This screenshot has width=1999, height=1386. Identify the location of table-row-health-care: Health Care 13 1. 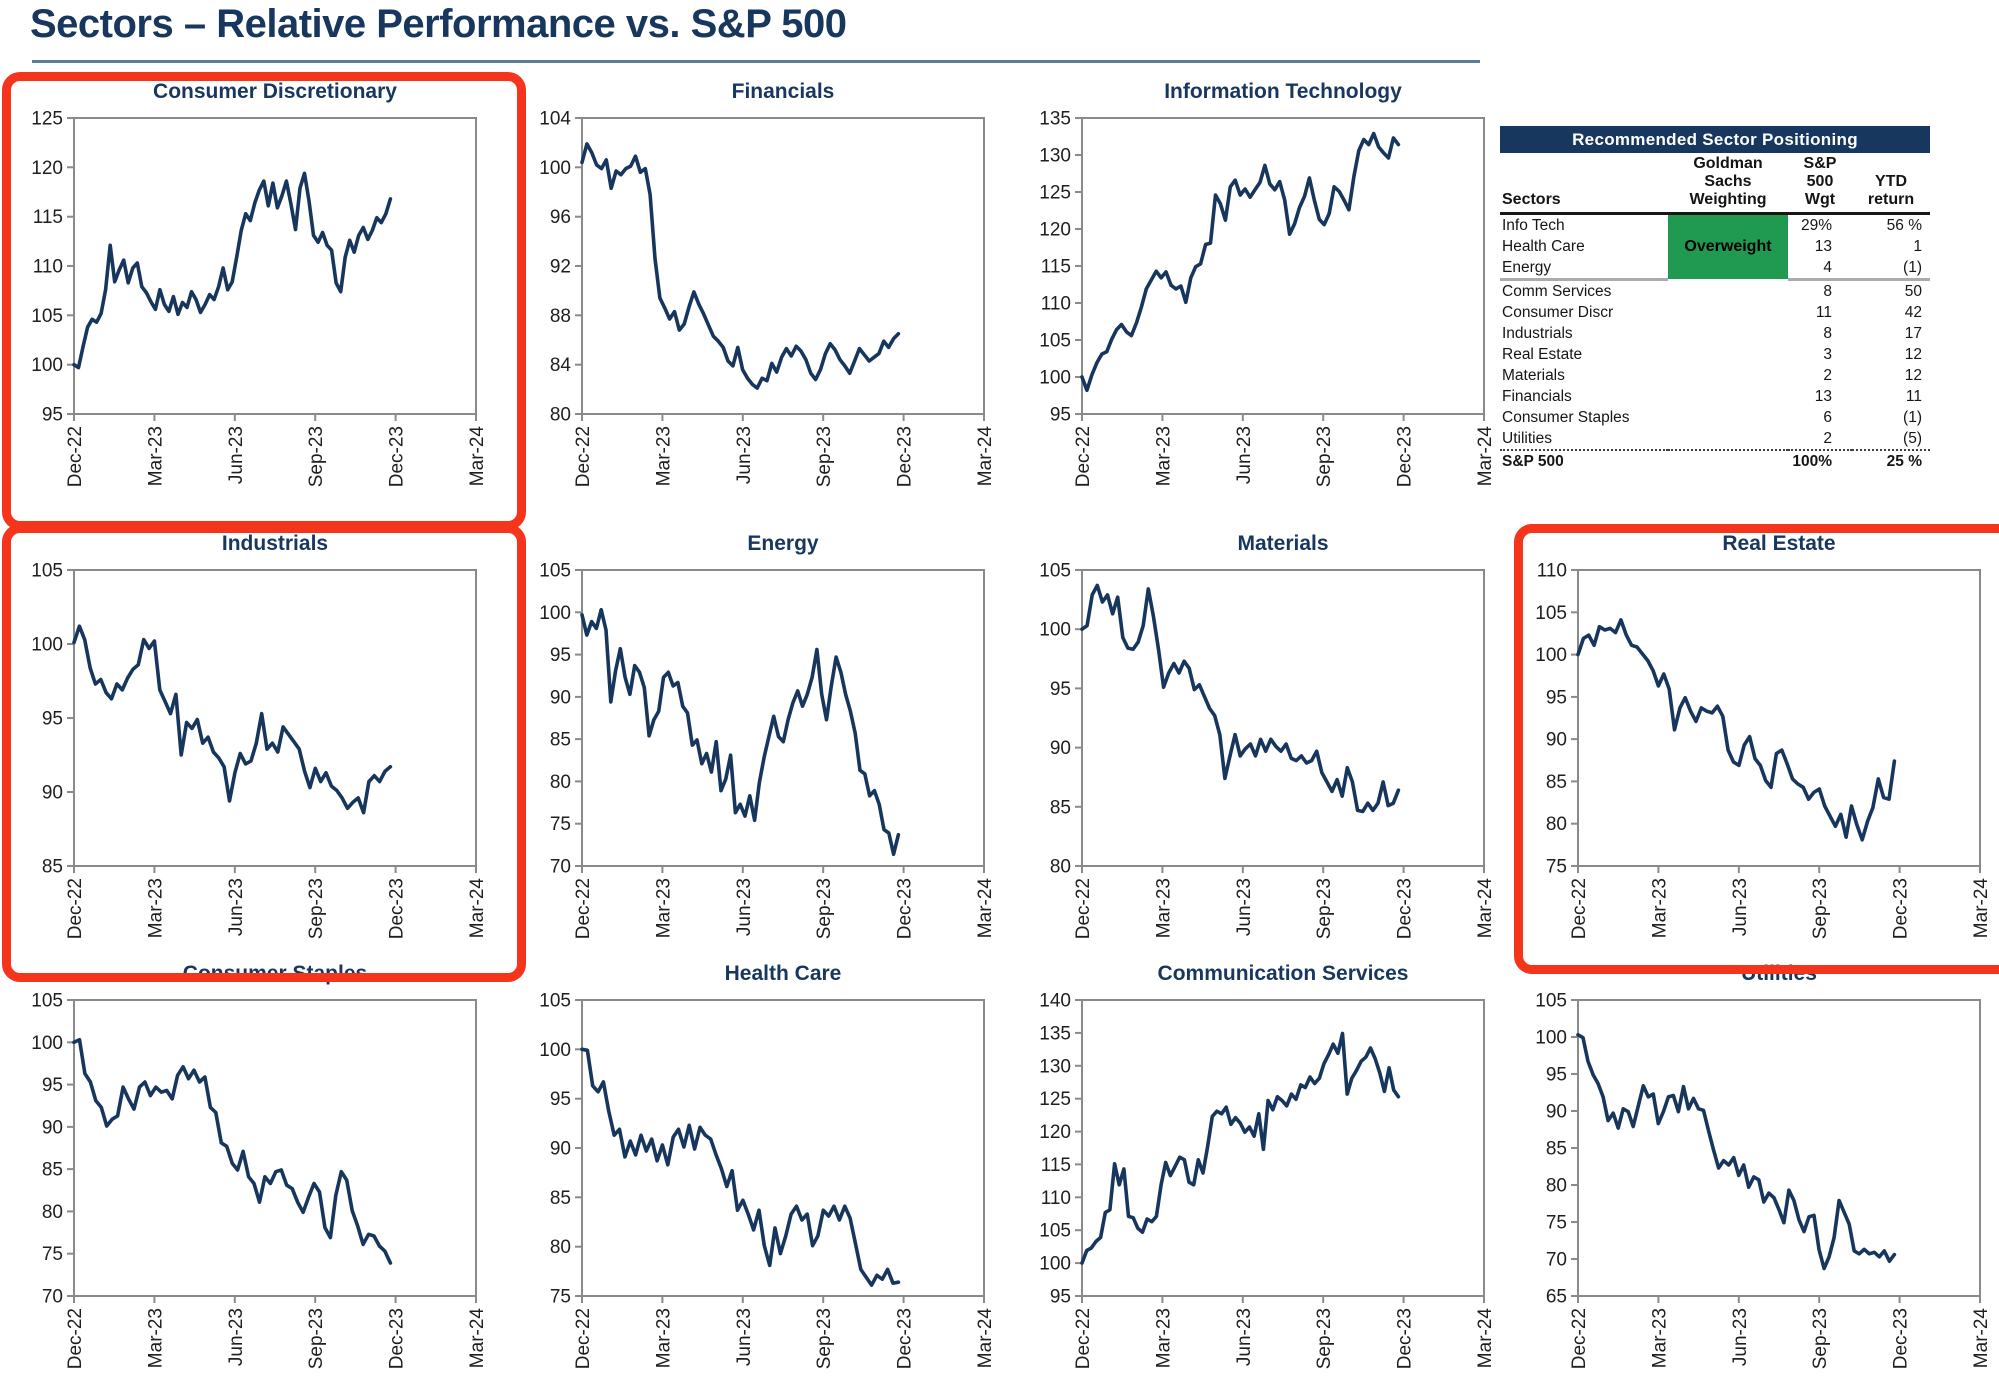
(1715, 246).